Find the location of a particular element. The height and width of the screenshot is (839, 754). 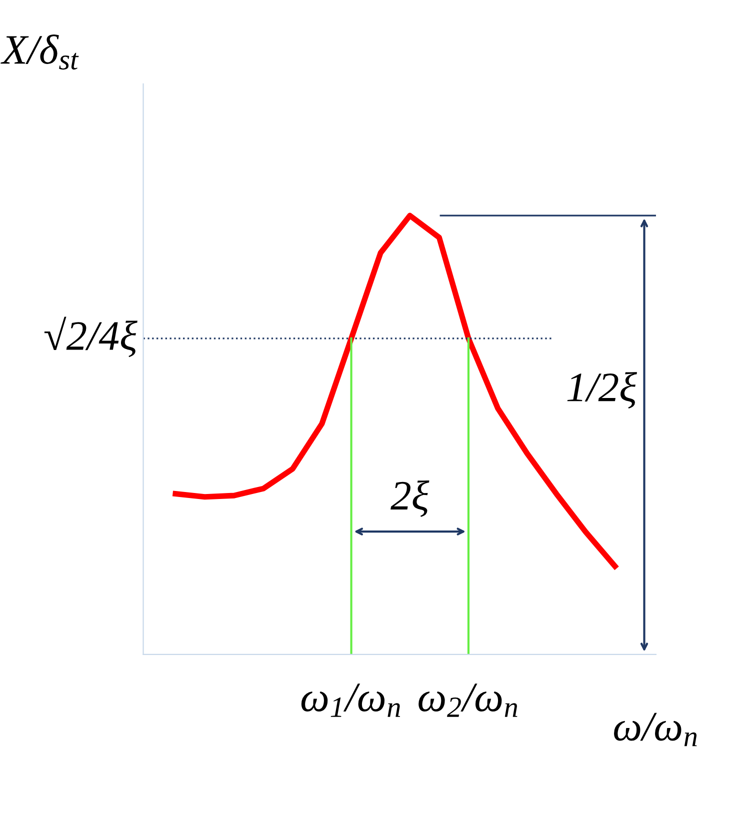

y-axis-title: X/δ$_{st}$ is located at coordinates (39, 52).